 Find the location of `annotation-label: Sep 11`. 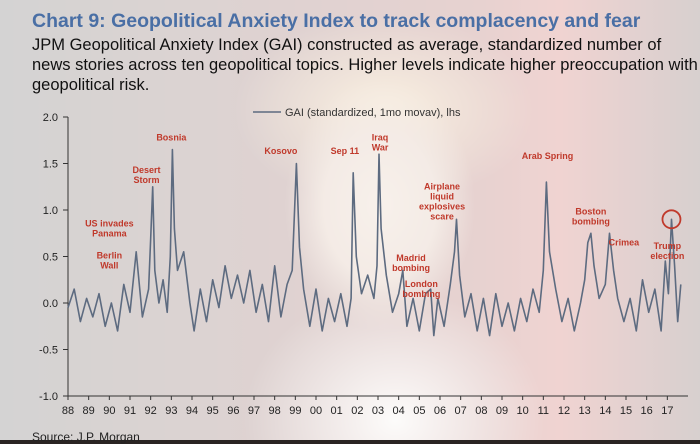

annotation-label: Sep 11 is located at coordinates (345, 151).